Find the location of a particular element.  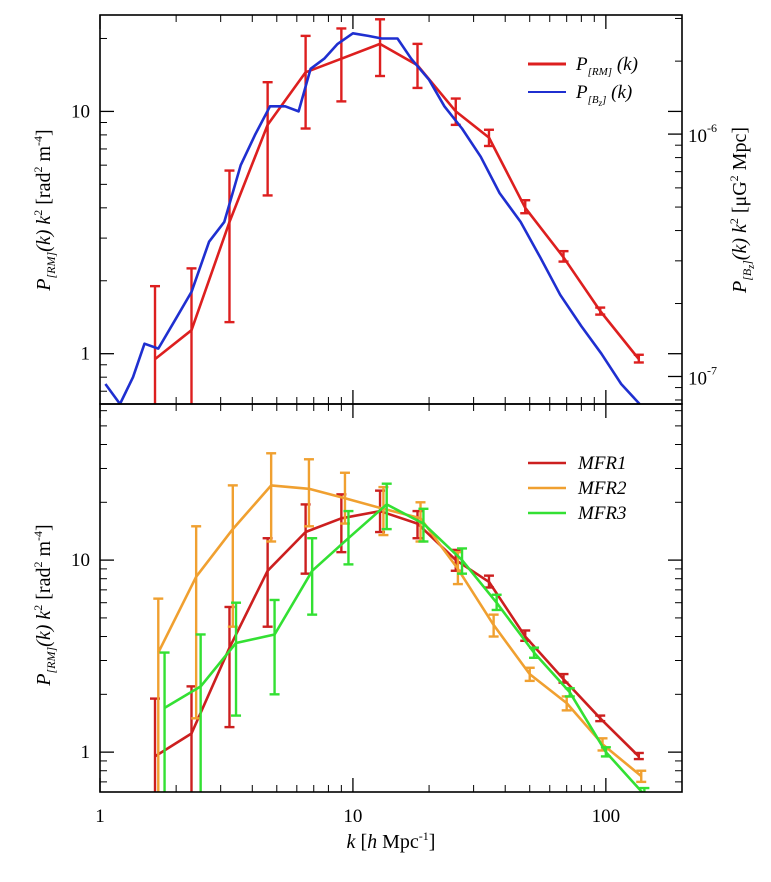

legend: MFR1 MFR2 MFR3 is located at coordinates (577, 488).